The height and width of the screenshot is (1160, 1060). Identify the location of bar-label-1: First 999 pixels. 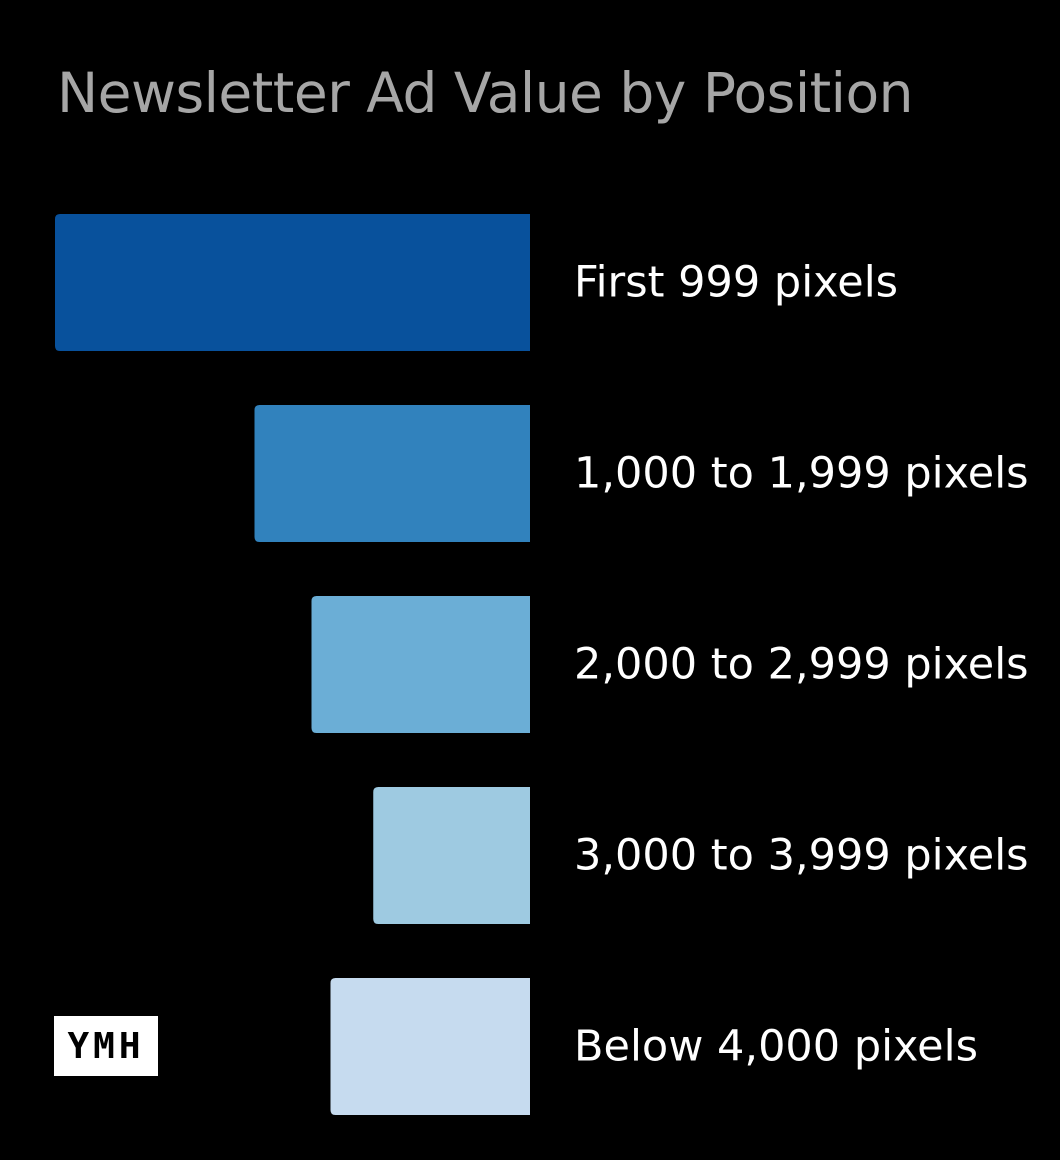
(736, 283).